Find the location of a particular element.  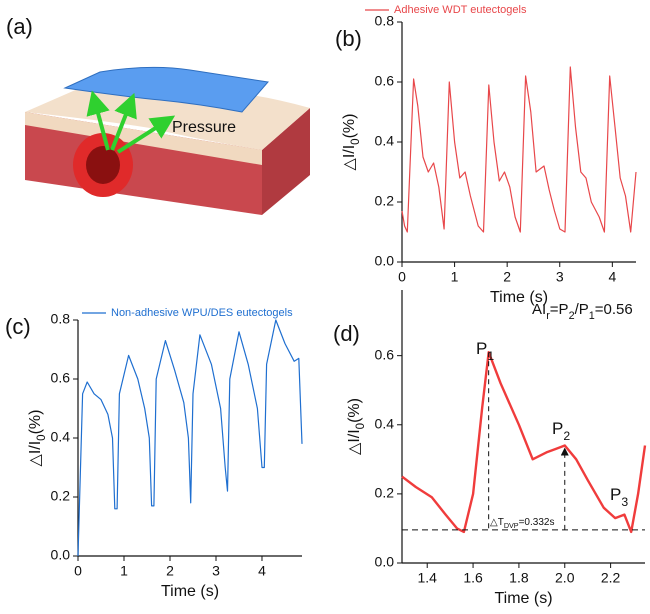

illustration: Pressure is located at coordinates (167, 140).